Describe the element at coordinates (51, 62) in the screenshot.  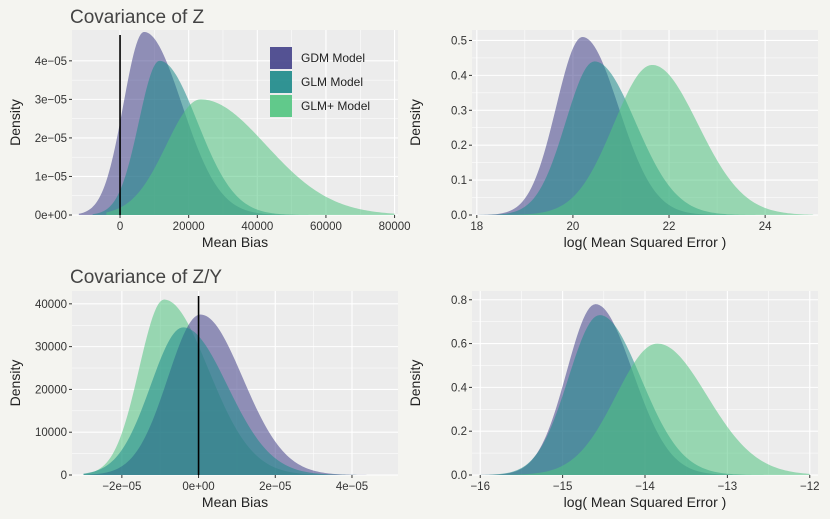
I see `y-tick-label: 4e−05` at that location.